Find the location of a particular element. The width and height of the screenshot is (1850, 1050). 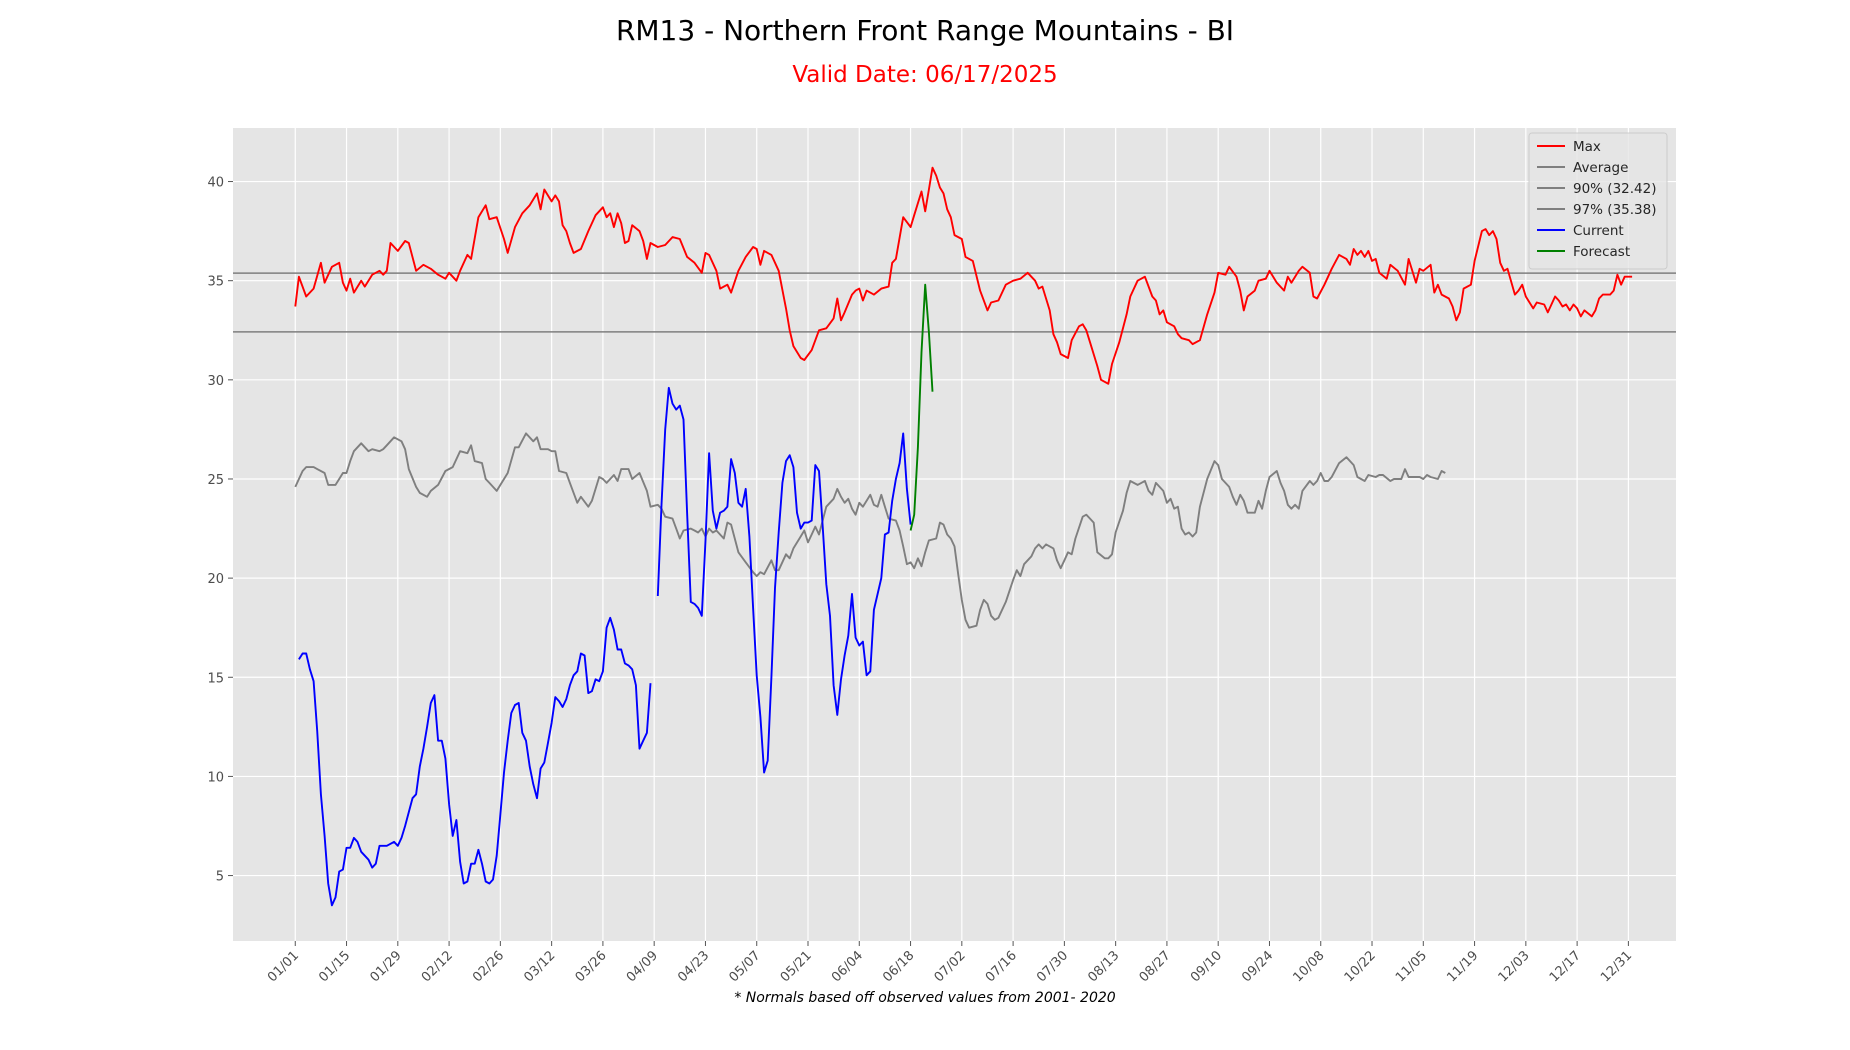

legend-label: 90% (32.42) is located at coordinates (1614, 189).